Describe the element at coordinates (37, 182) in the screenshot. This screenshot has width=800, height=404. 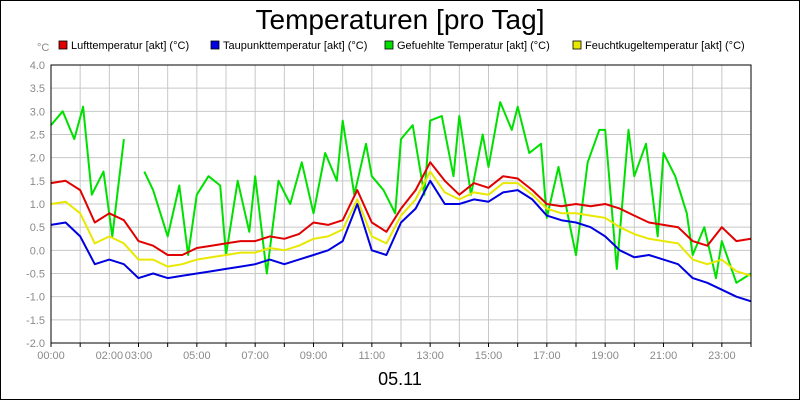
I see `y-tick-label: 1.5` at that location.